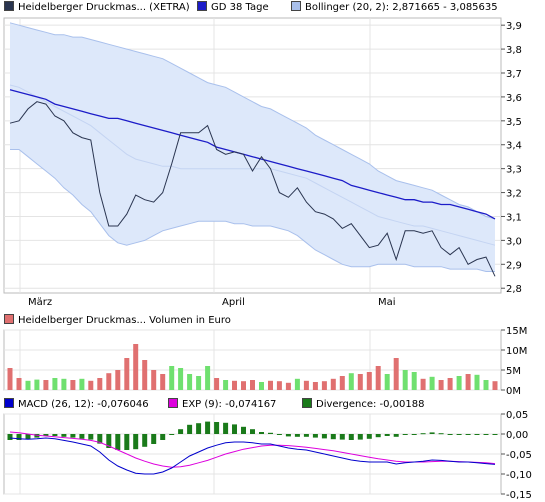 This screenshot has height=502, width=545. I want to click on price-ytick-label: 2,8, so click(514, 289).